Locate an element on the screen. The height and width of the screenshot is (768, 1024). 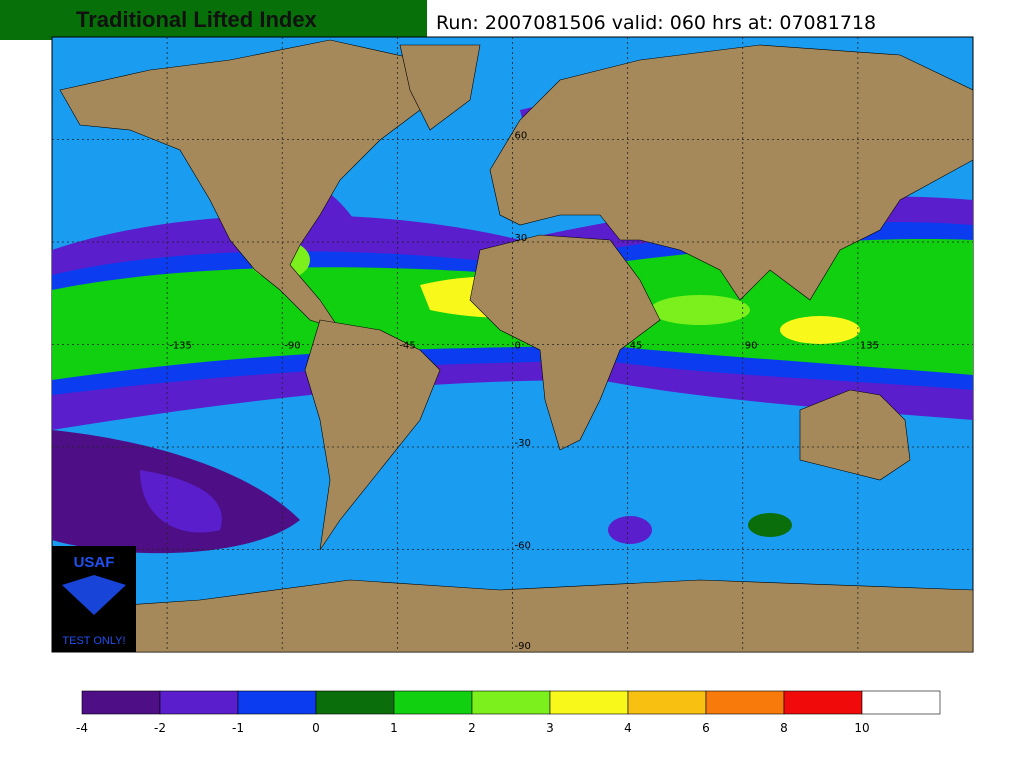
colorbar: -4 -2 -1 0 1 2 3 4 6 8 10 is located at coordinates (508, 712).